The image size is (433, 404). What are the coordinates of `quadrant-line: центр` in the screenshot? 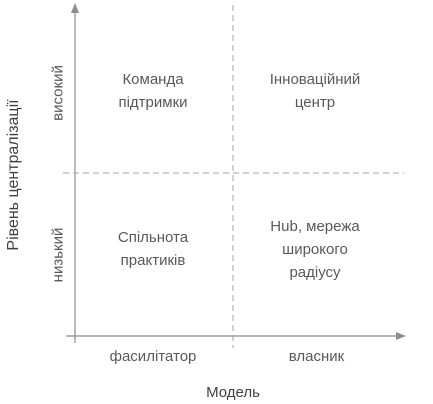 It's located at (315, 102).